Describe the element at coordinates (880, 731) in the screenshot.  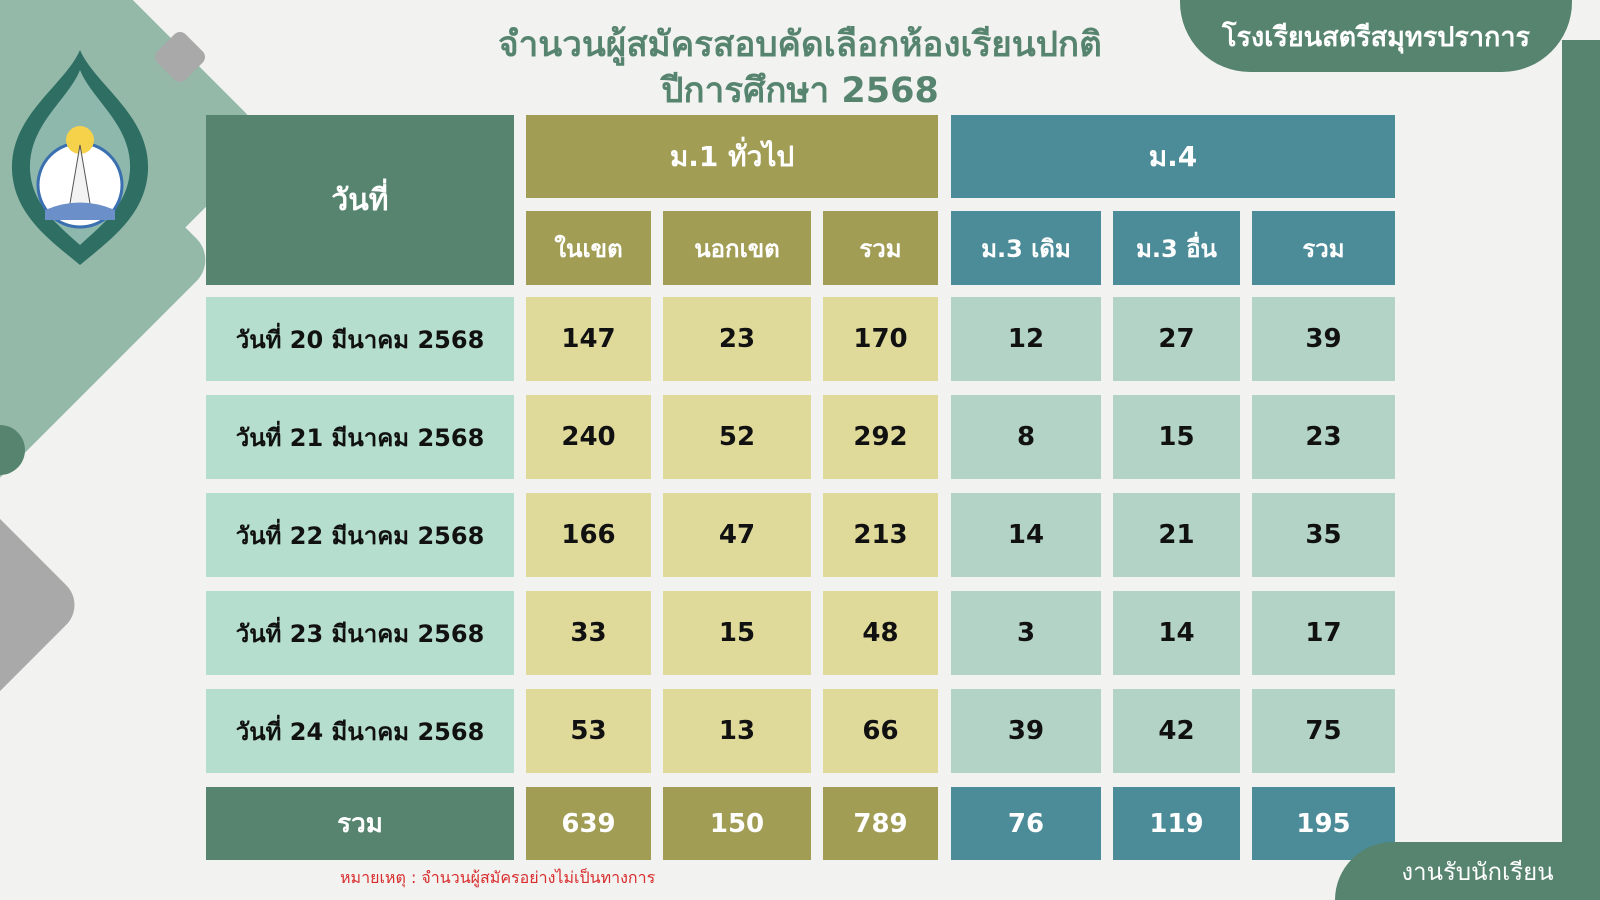
I see `m1-total-value: 66` at that location.